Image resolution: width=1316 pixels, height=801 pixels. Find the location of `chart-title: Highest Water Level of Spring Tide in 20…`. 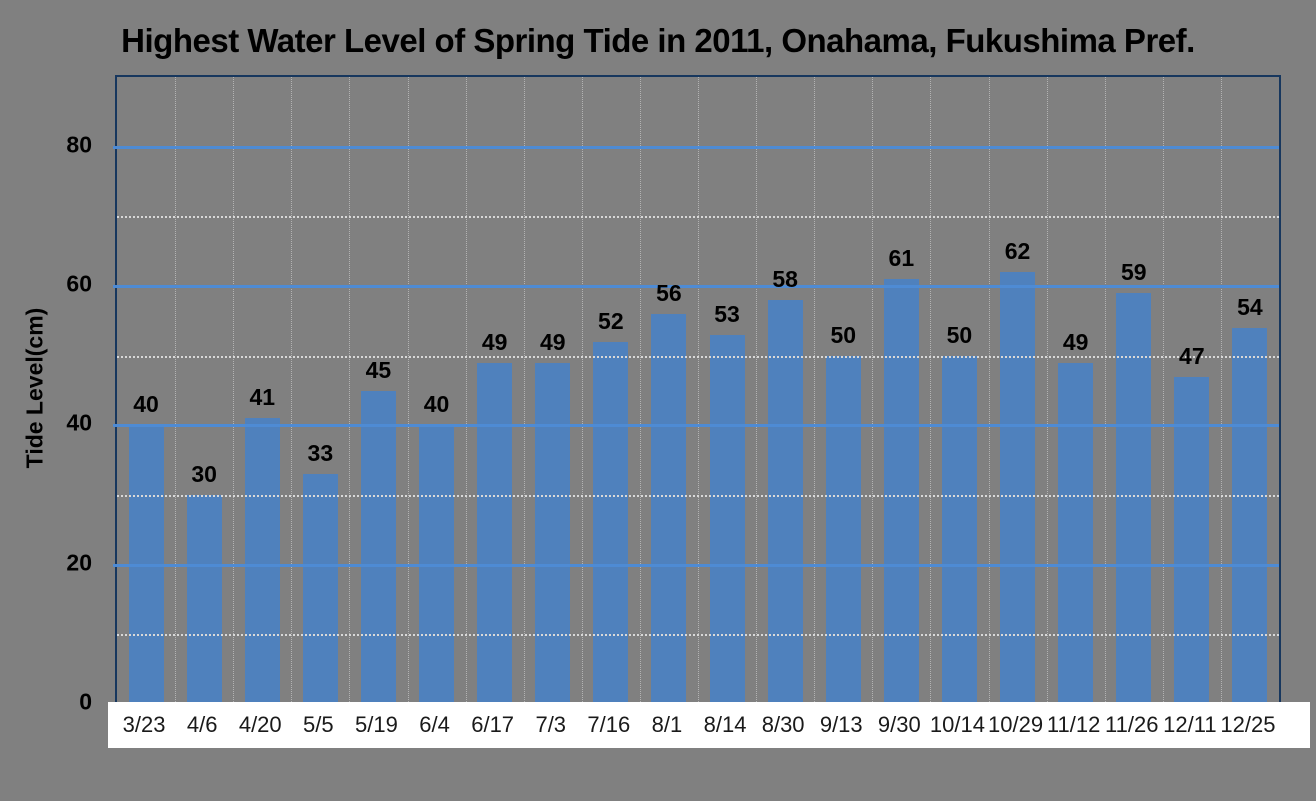

chart-title: Highest Water Level of Spring Tide in 20… is located at coordinates (658, 40).